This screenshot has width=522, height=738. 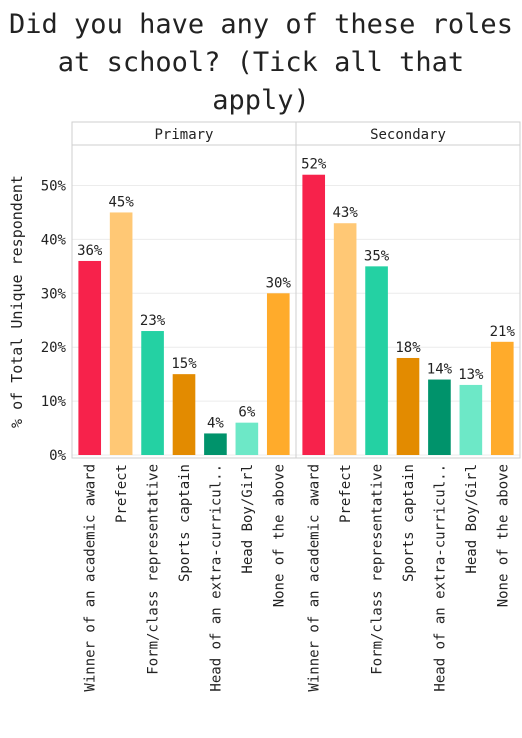 I want to click on bar-value-label: 45%, so click(x=121, y=202).